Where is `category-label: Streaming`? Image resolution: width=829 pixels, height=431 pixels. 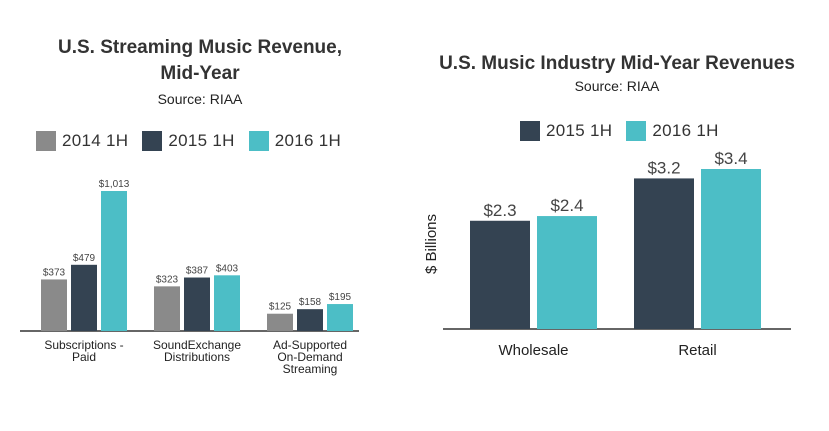 category-label: Streaming is located at coordinates (310, 369).